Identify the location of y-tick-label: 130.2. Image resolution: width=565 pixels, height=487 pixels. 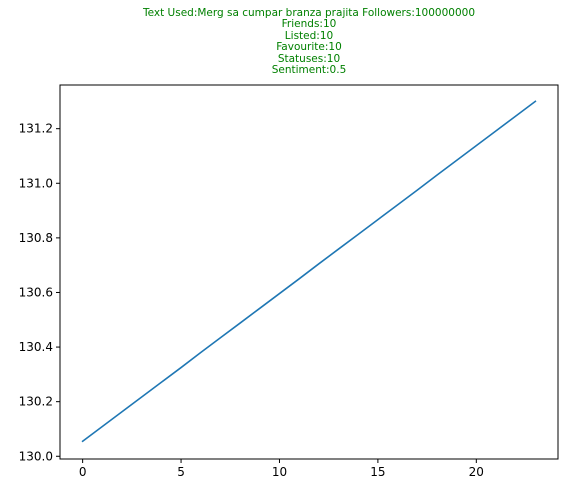
(36, 402).